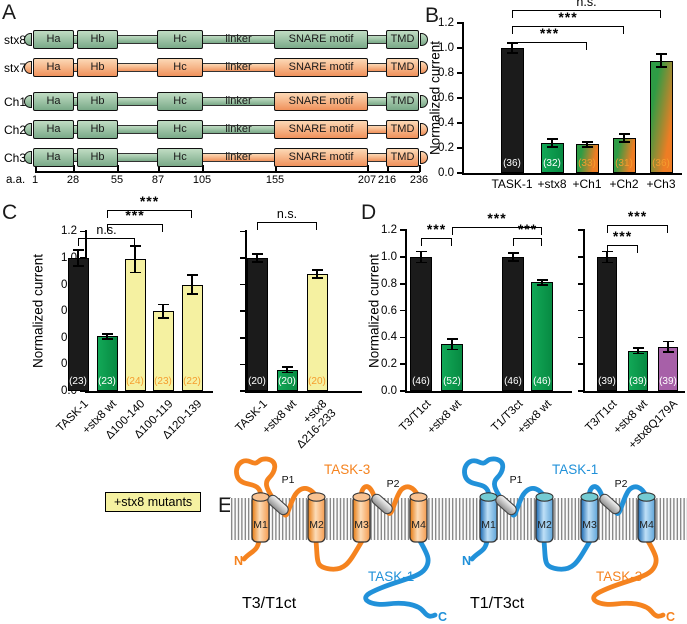 This screenshot has height=624, width=687. What do you see at coordinates (225, 505) in the screenshot?
I see `panel-label-e: E` at bounding box center [225, 505].